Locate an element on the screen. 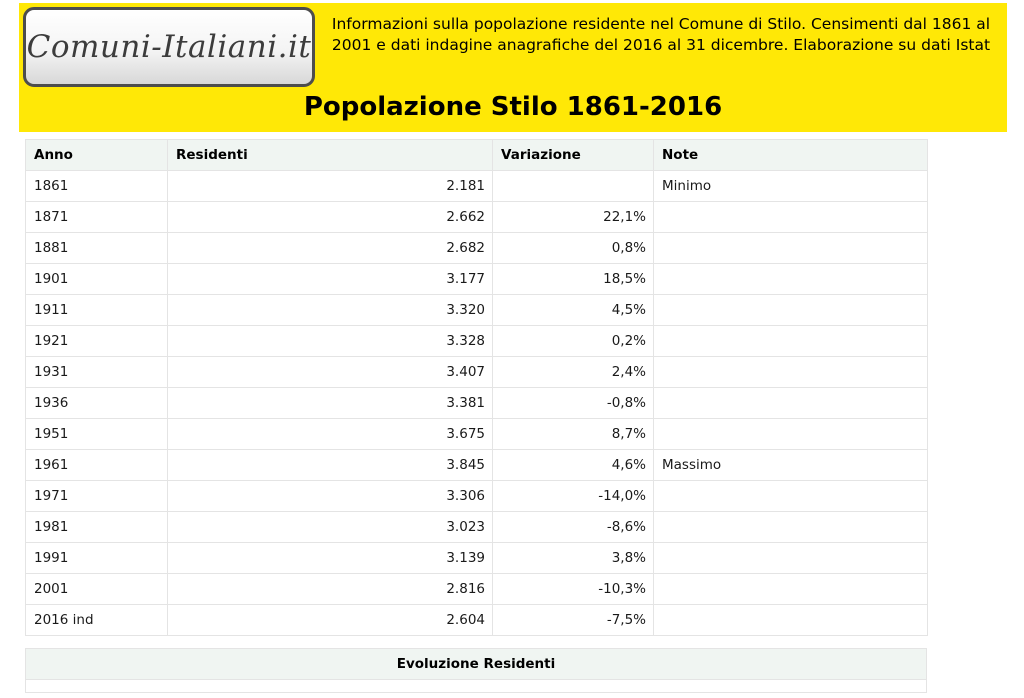 Image resolution: width=1024 pixels, height=698 pixels. table-row: 1881 2.682 0,8% is located at coordinates (476, 248).